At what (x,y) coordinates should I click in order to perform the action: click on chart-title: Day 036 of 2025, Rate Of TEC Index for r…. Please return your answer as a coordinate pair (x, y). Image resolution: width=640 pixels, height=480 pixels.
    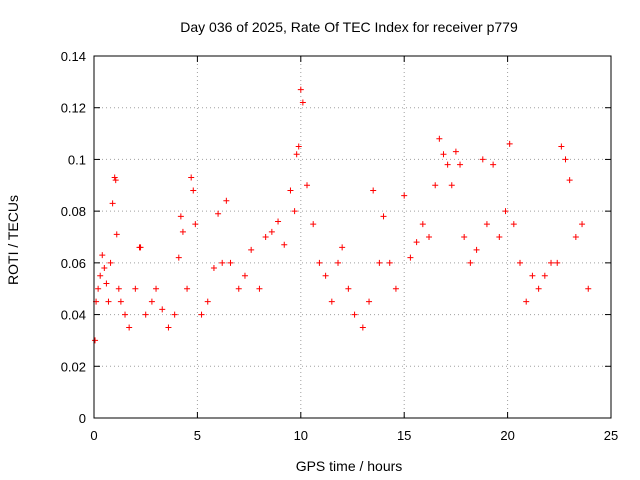
    Looking at the image, I should click on (349, 27).